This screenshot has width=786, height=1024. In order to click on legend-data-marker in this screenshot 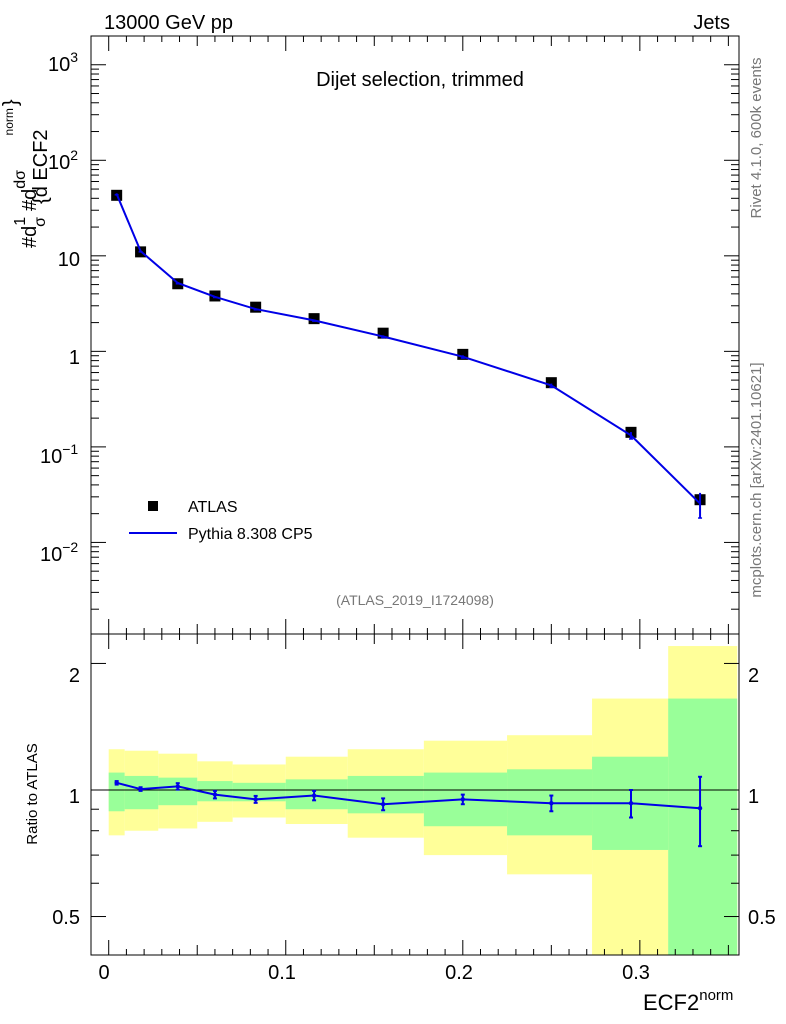, I will do `click(153, 506)`.